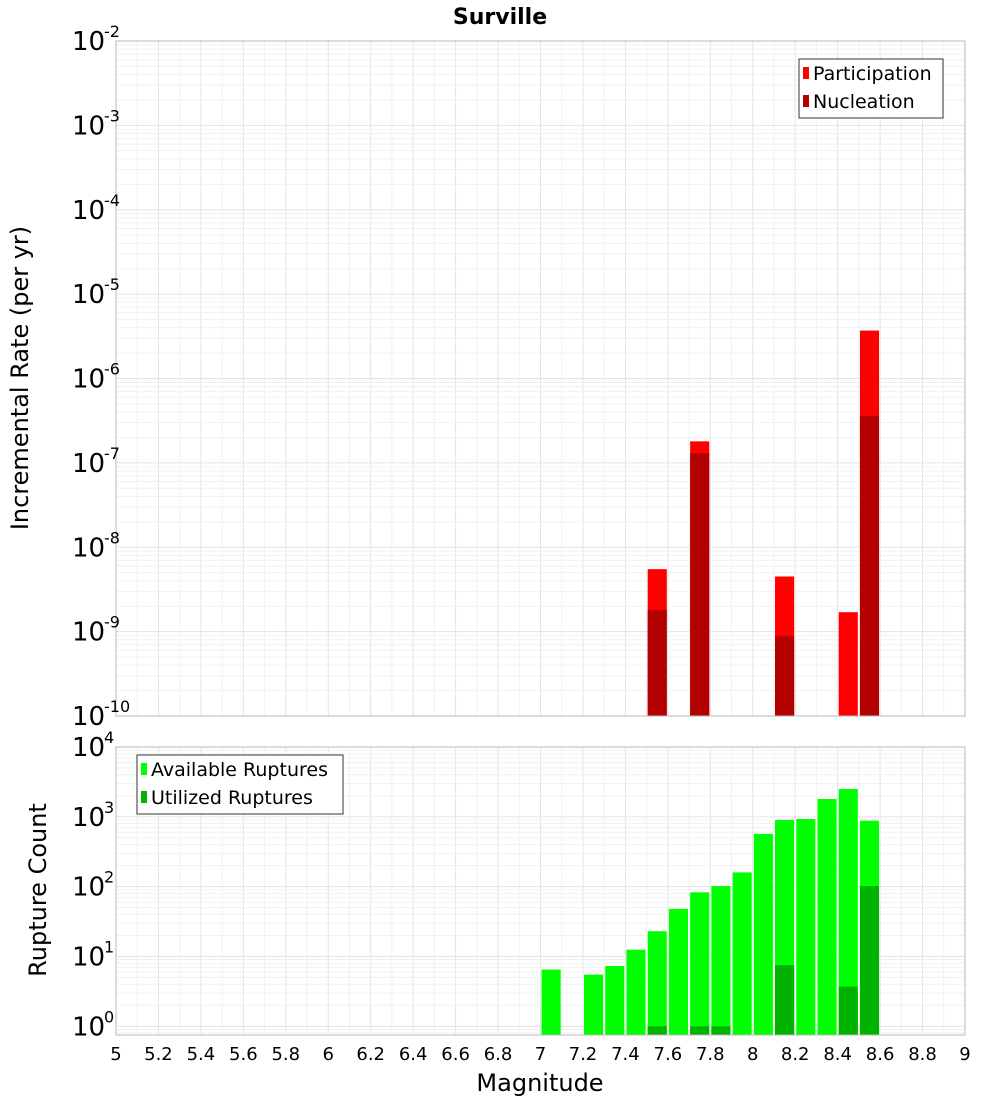  Describe the element at coordinates (880, 1054) in the screenshot. I see `x-tick-label: 8.6` at that location.